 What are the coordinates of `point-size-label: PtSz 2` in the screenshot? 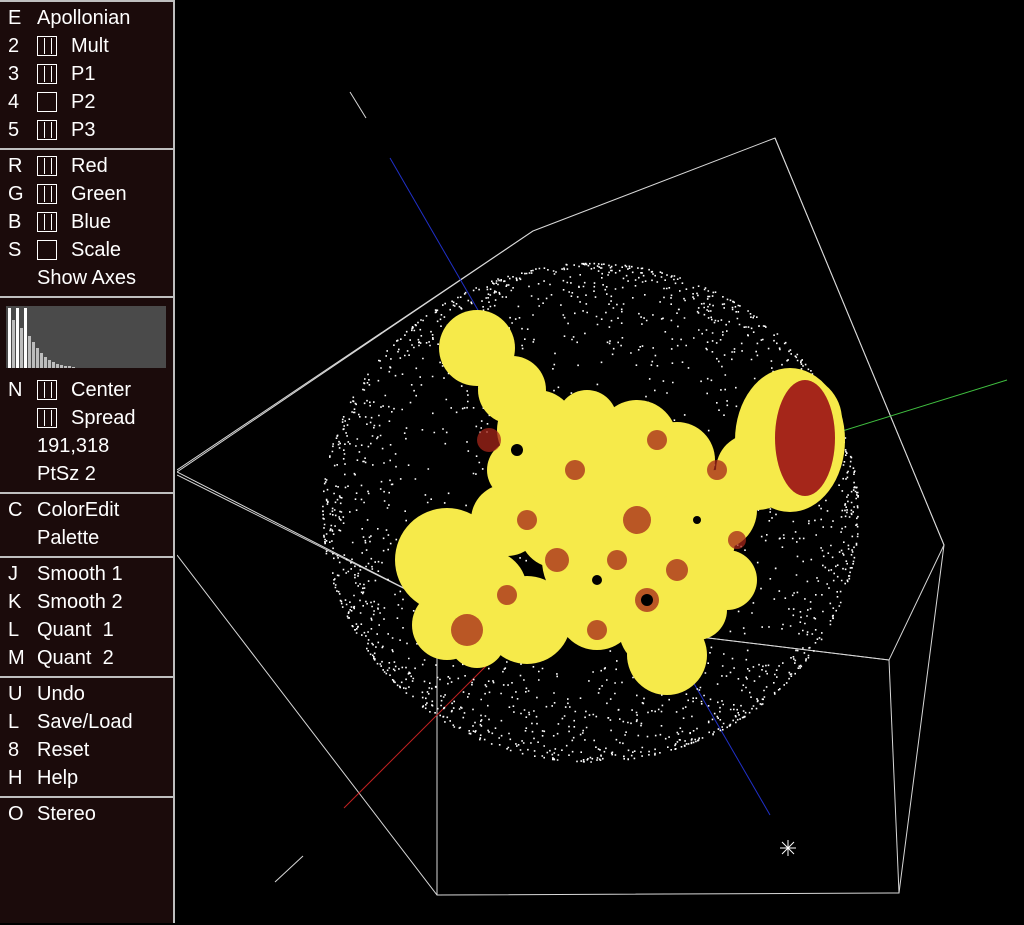 It's located at (66, 473).